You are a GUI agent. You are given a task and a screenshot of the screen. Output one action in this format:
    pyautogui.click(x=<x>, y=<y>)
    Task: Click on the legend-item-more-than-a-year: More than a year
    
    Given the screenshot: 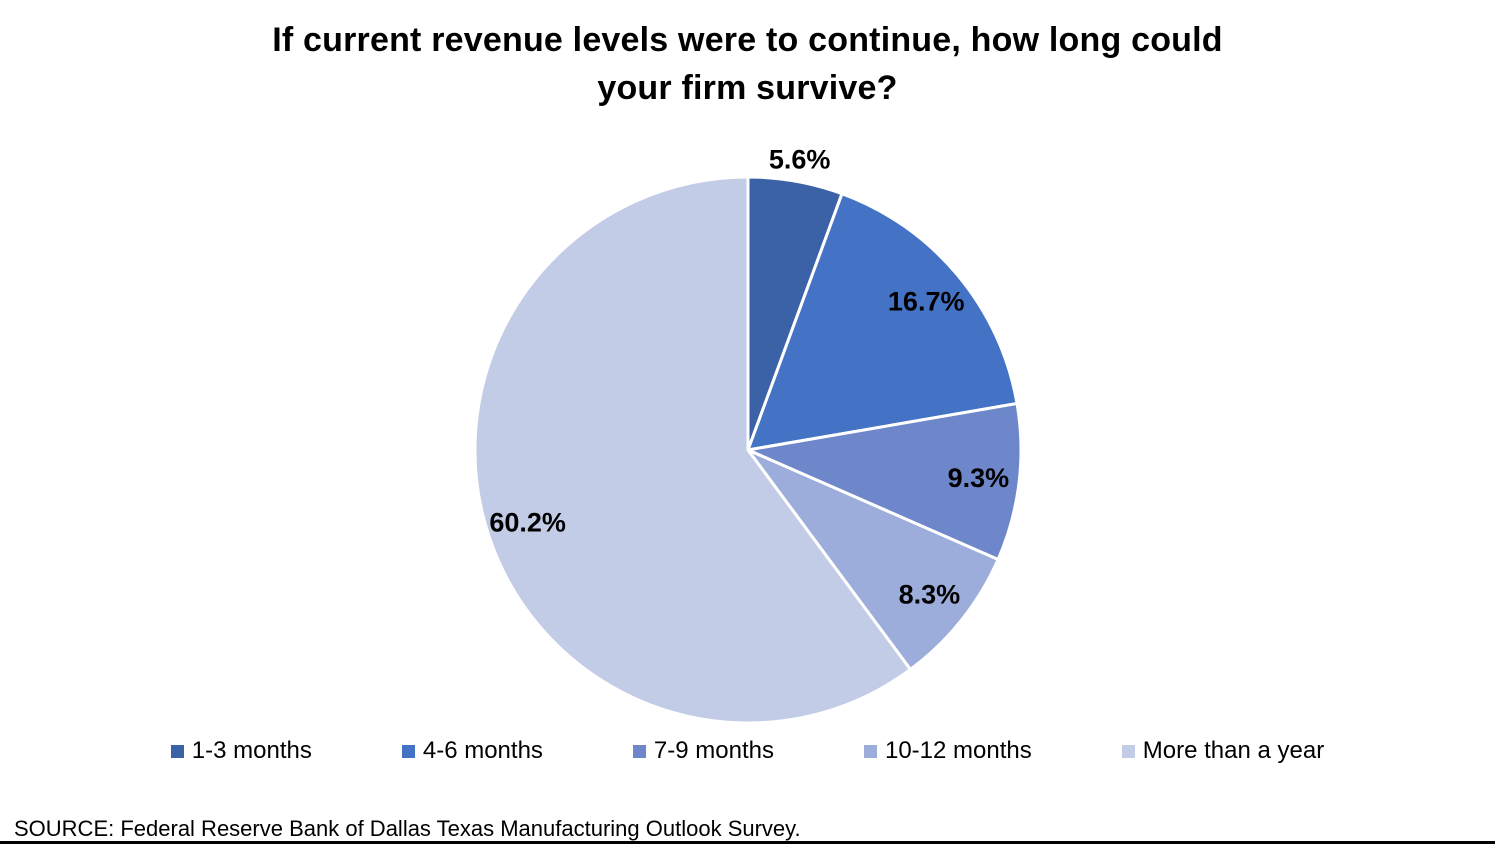 What is the action you would take?
    pyautogui.click(x=1223, y=751)
    